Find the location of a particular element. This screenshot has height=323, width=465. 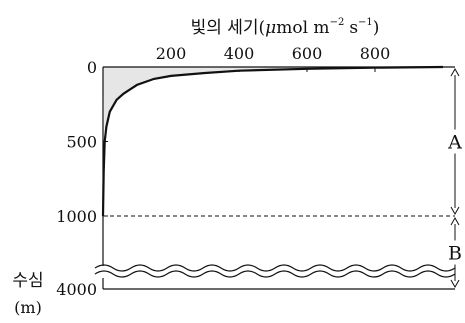

axis-break-wave-upper is located at coordinates (275, 268).